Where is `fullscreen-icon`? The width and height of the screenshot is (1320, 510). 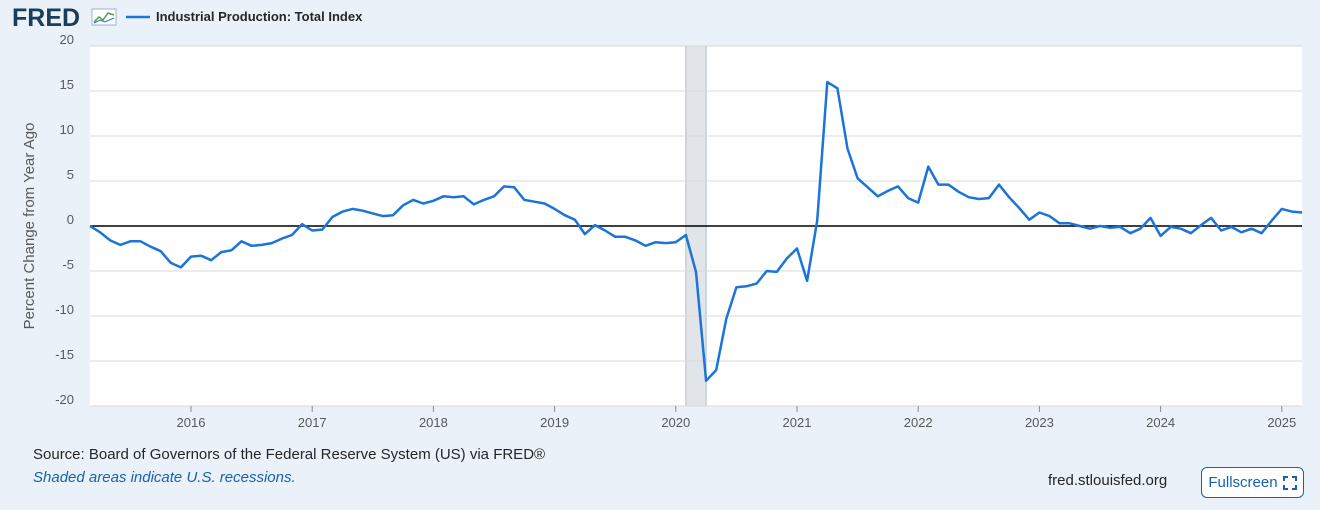 fullscreen-icon is located at coordinates (1289, 482).